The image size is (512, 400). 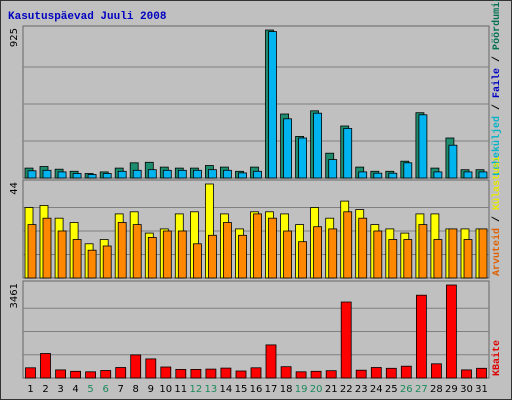 I want to click on x-tick-label: 22, so click(x=346, y=389).